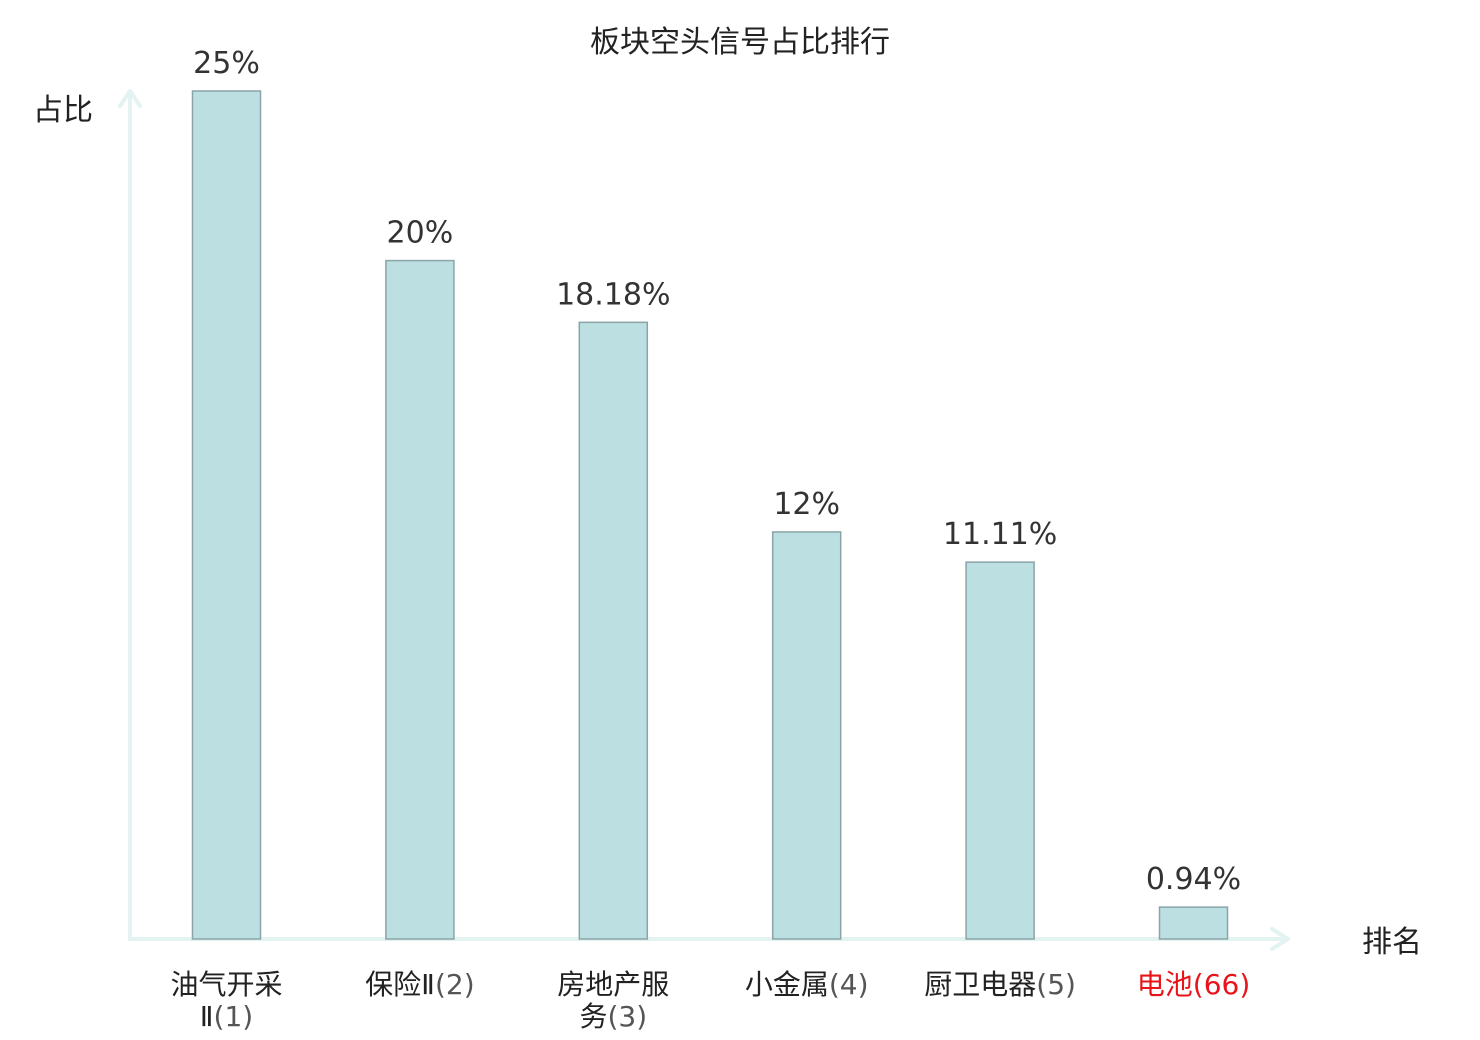 This screenshot has width=1480, height=1040. Describe the element at coordinates (226, 984) in the screenshot. I see `category-label: 油气开采` at that location.